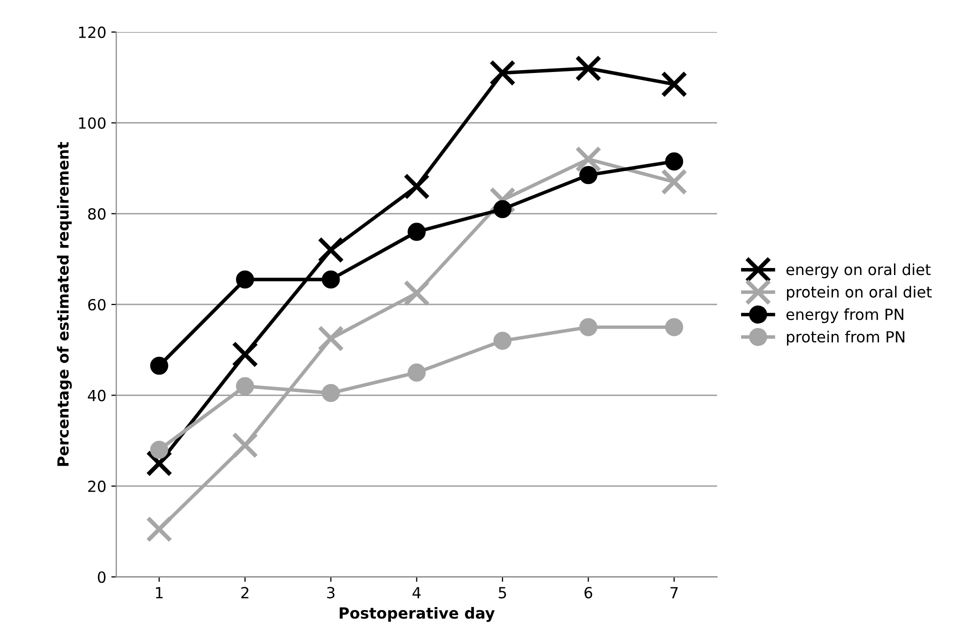 Image resolution: width=969 pixels, height=641 pixels. I want to click on legend-label: energy from PN, so click(845, 316).